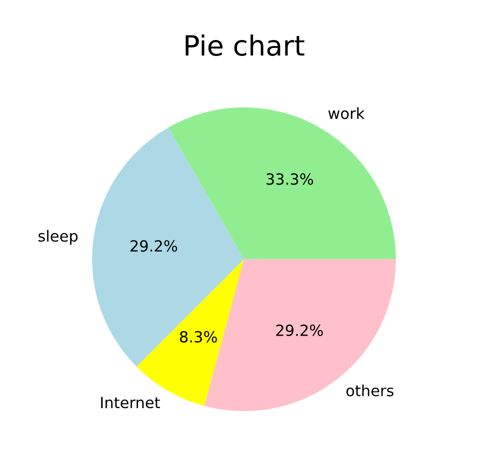 The height and width of the screenshot is (463, 488). I want to click on data-label: 33.3%, so click(290, 179).